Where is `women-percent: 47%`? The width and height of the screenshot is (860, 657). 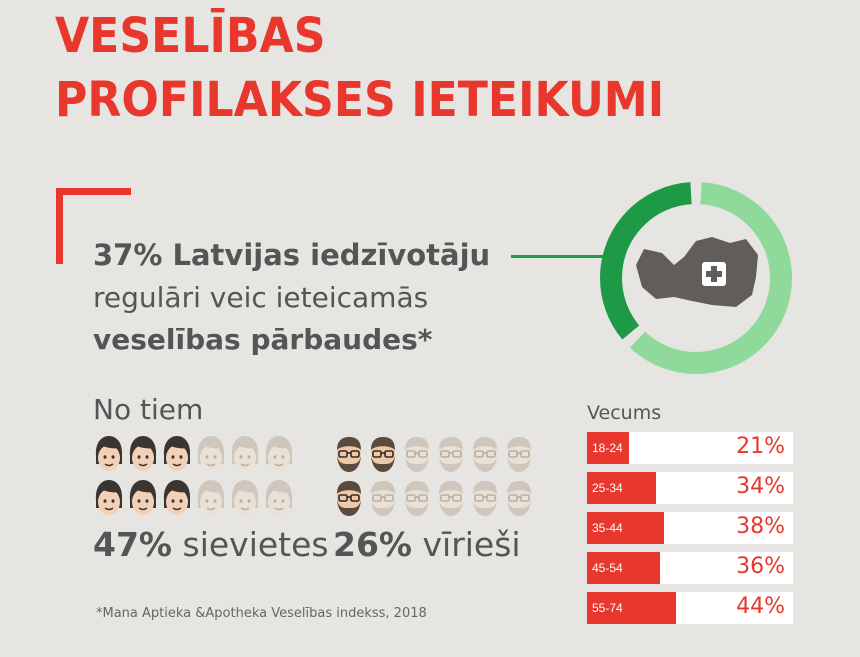
women-percent: 47% is located at coordinates (132, 544).